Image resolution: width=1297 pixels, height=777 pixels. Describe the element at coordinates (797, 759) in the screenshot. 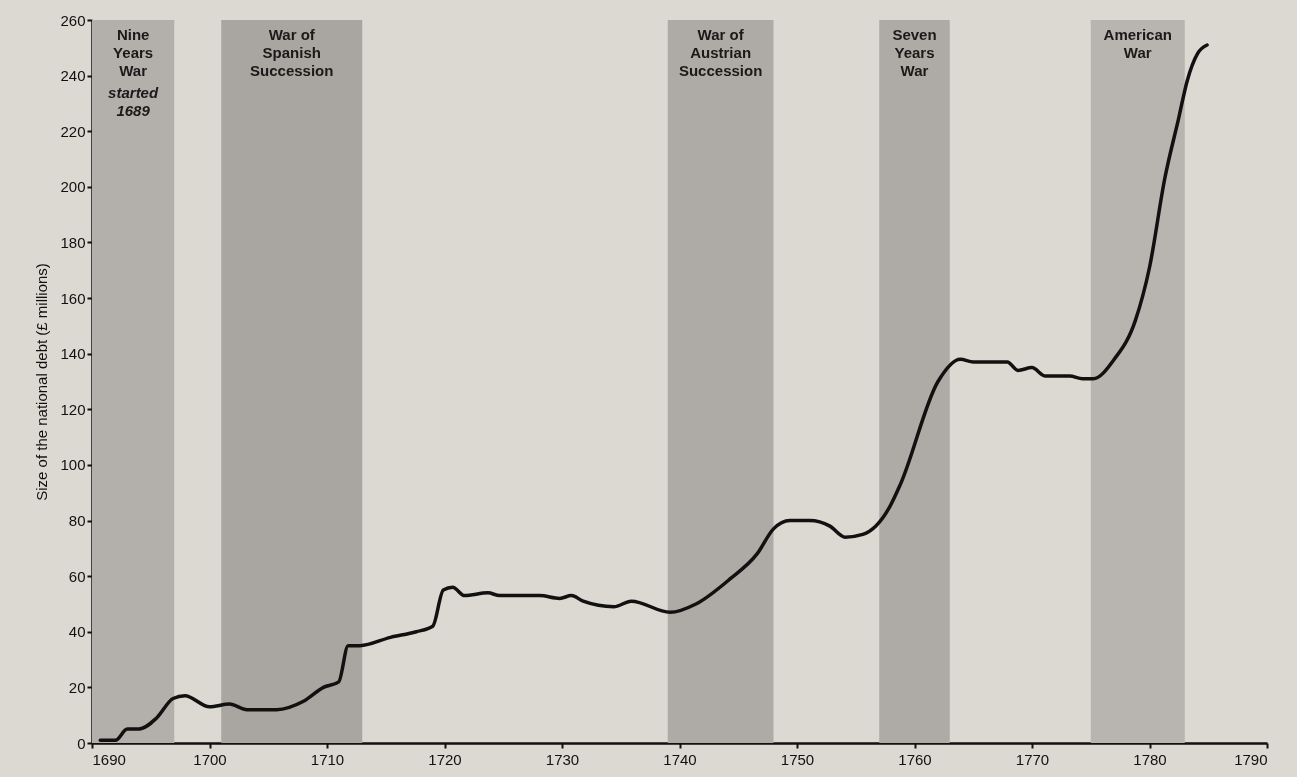

I see `x-tick-label: 1750` at that location.